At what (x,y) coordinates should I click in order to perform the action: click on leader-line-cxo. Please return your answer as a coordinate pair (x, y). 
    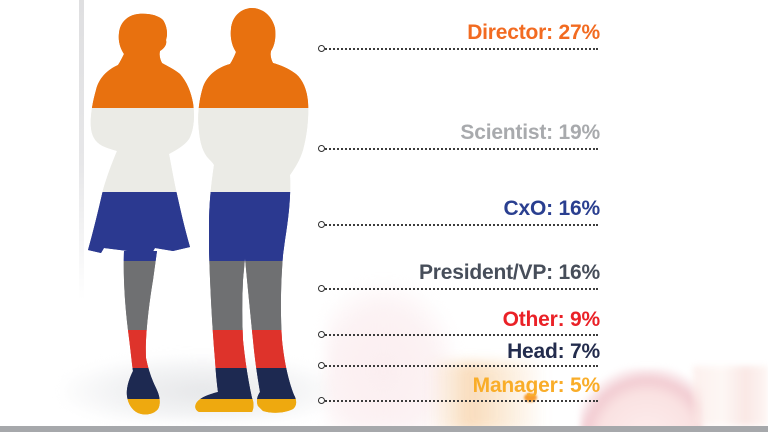
    Looking at the image, I should click on (458, 224).